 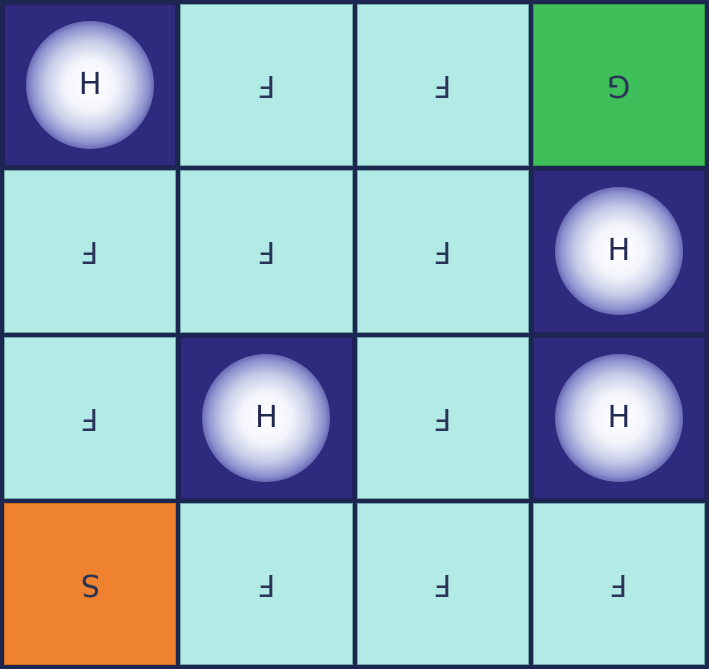 I want to click on tile-start: S, so click(x=90, y=583).